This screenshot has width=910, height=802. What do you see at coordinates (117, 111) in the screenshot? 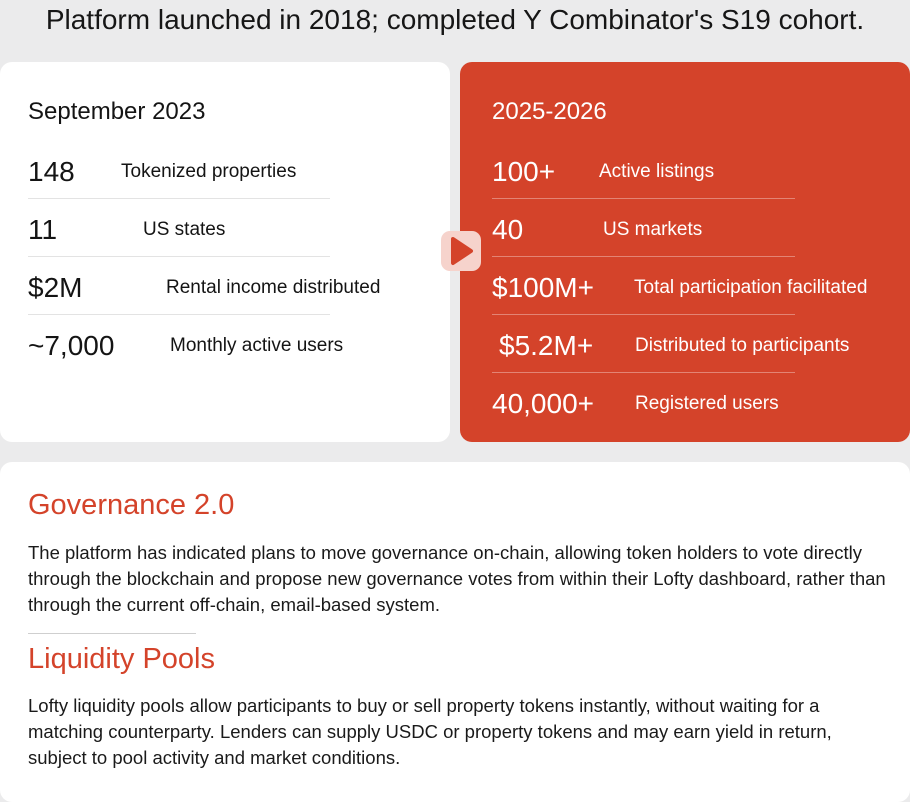
I see `before-card-title: September 2023` at bounding box center [117, 111].